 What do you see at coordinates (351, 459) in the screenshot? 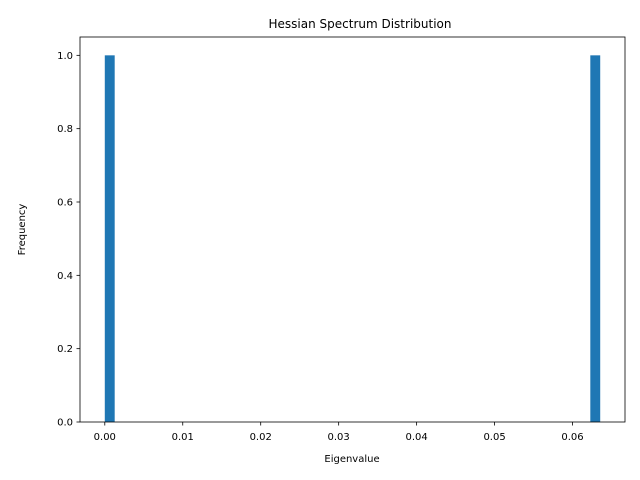
I see `x-axis-label: Eigenvalue` at bounding box center [351, 459].